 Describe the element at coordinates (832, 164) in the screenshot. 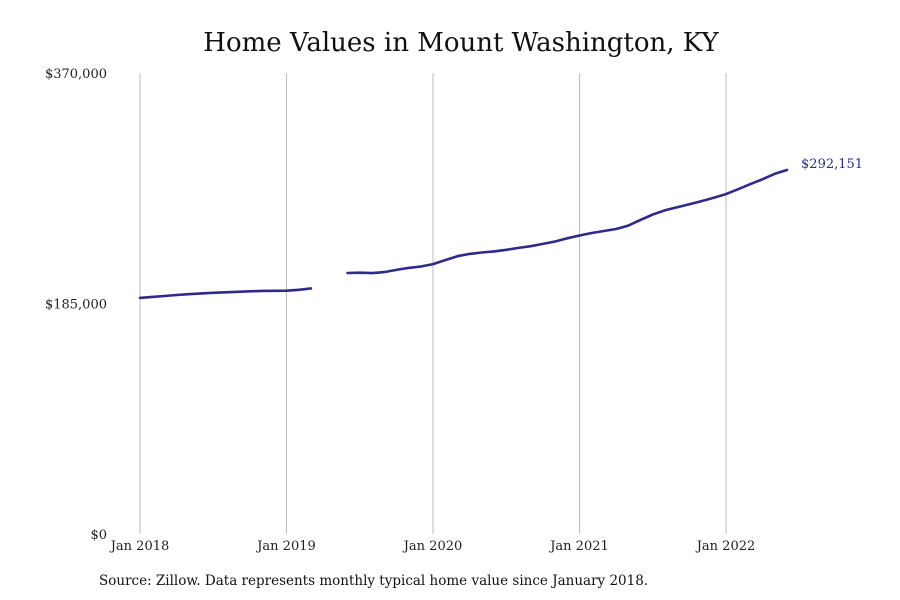

I see `end-value-label: $292,151` at that location.